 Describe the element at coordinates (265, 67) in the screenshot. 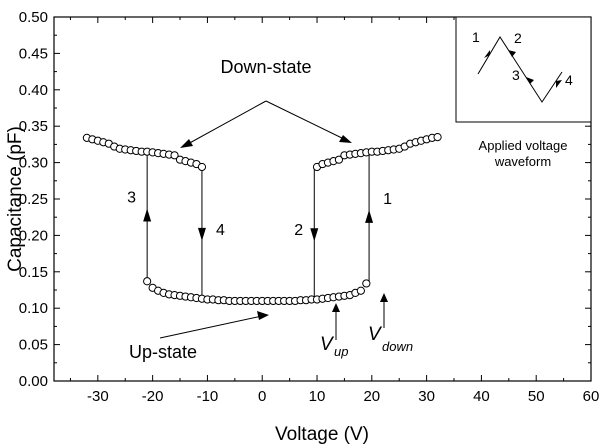

I see `down-state-label: Down-state` at that location.